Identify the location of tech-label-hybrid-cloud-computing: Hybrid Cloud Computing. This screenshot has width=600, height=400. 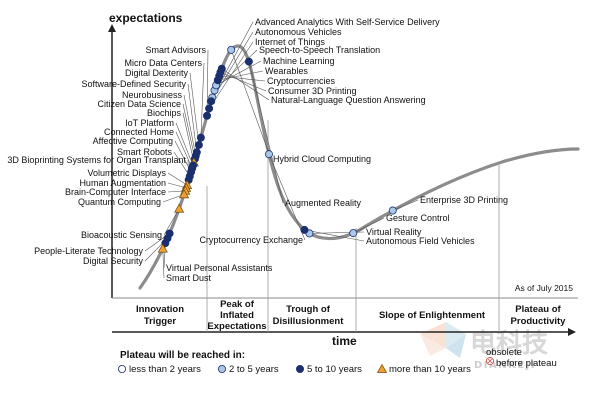
(322, 159).